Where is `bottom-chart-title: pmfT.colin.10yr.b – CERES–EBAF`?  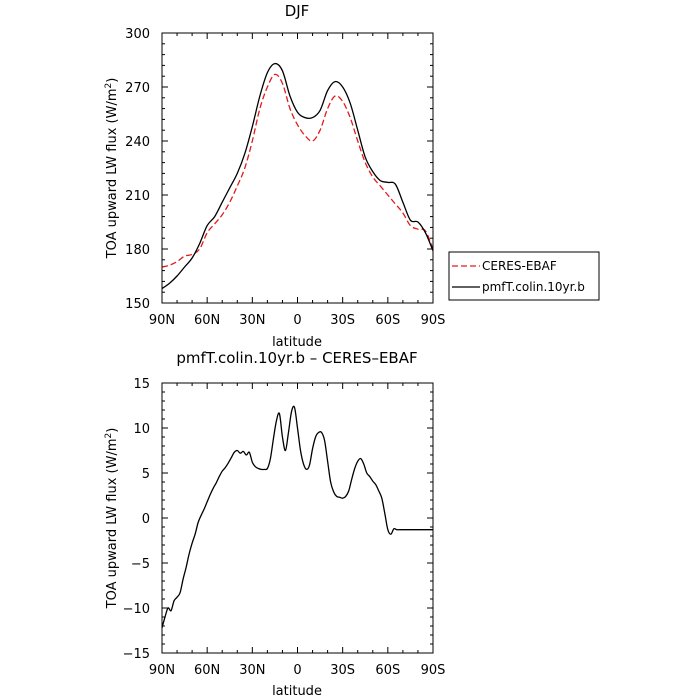
bottom-chart-title: pmfT.colin.10yr.b – CERES–EBAF is located at coordinates (296, 358).